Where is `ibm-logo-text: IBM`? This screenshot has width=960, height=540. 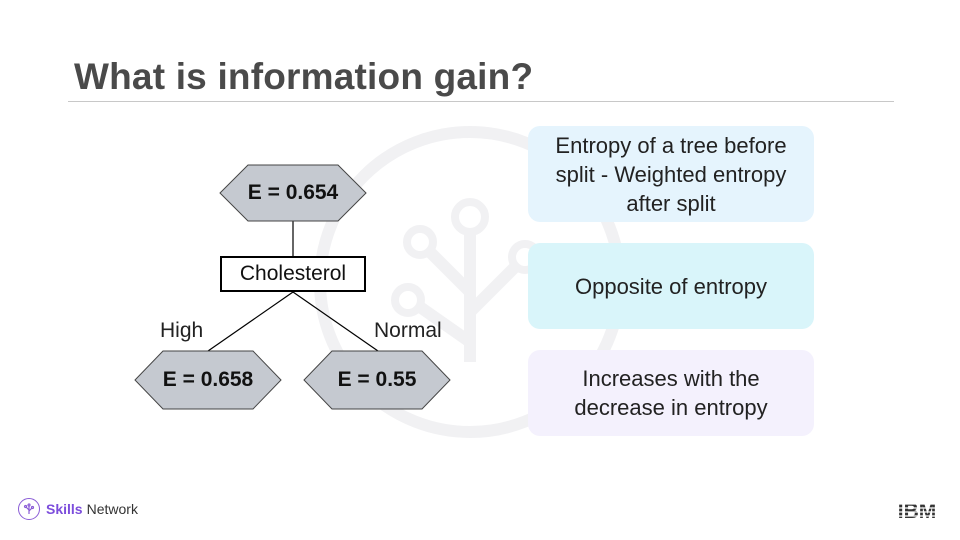
ibm-logo-text: IBM is located at coordinates (917, 510).